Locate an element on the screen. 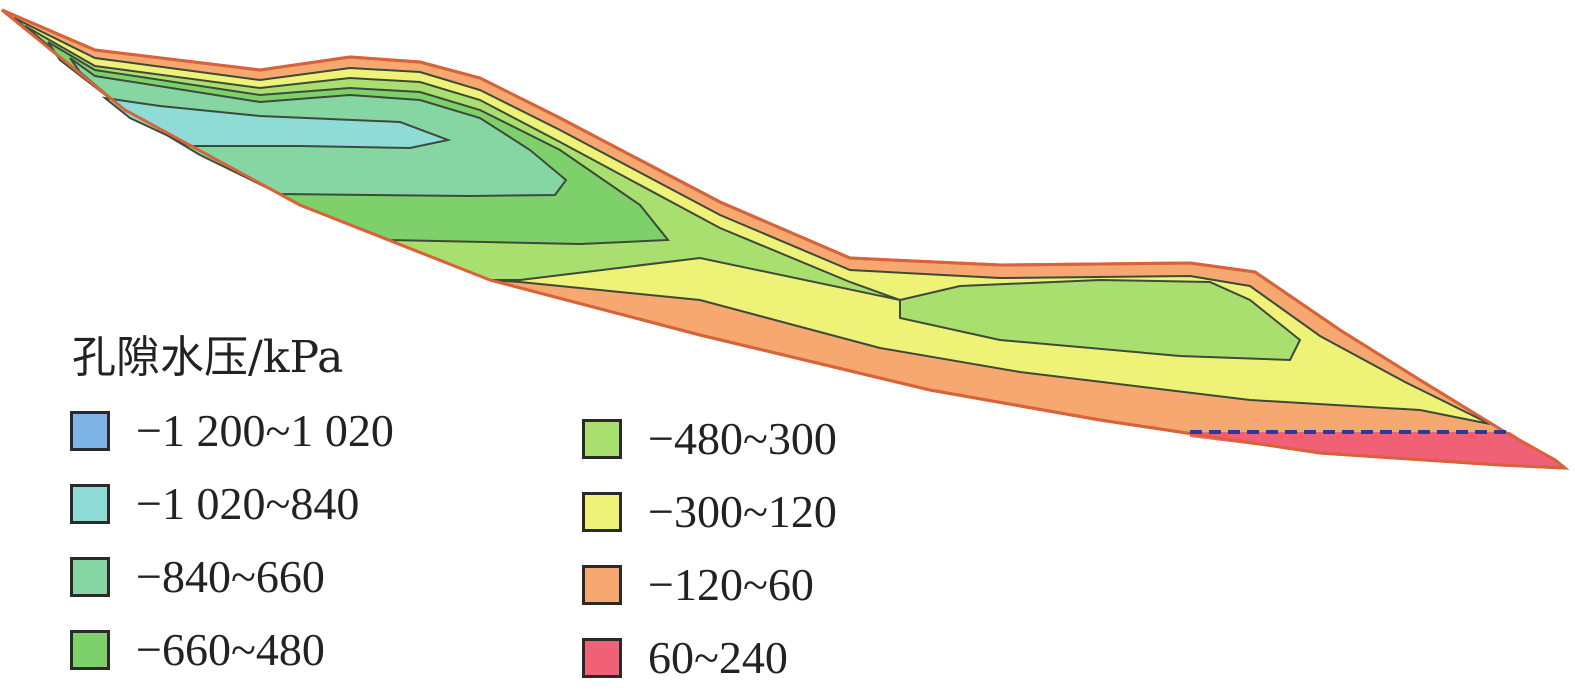 The image size is (1575, 694). legend-column-right: −480~300 −300~120 −120~60 60~240 is located at coordinates (709, 548).